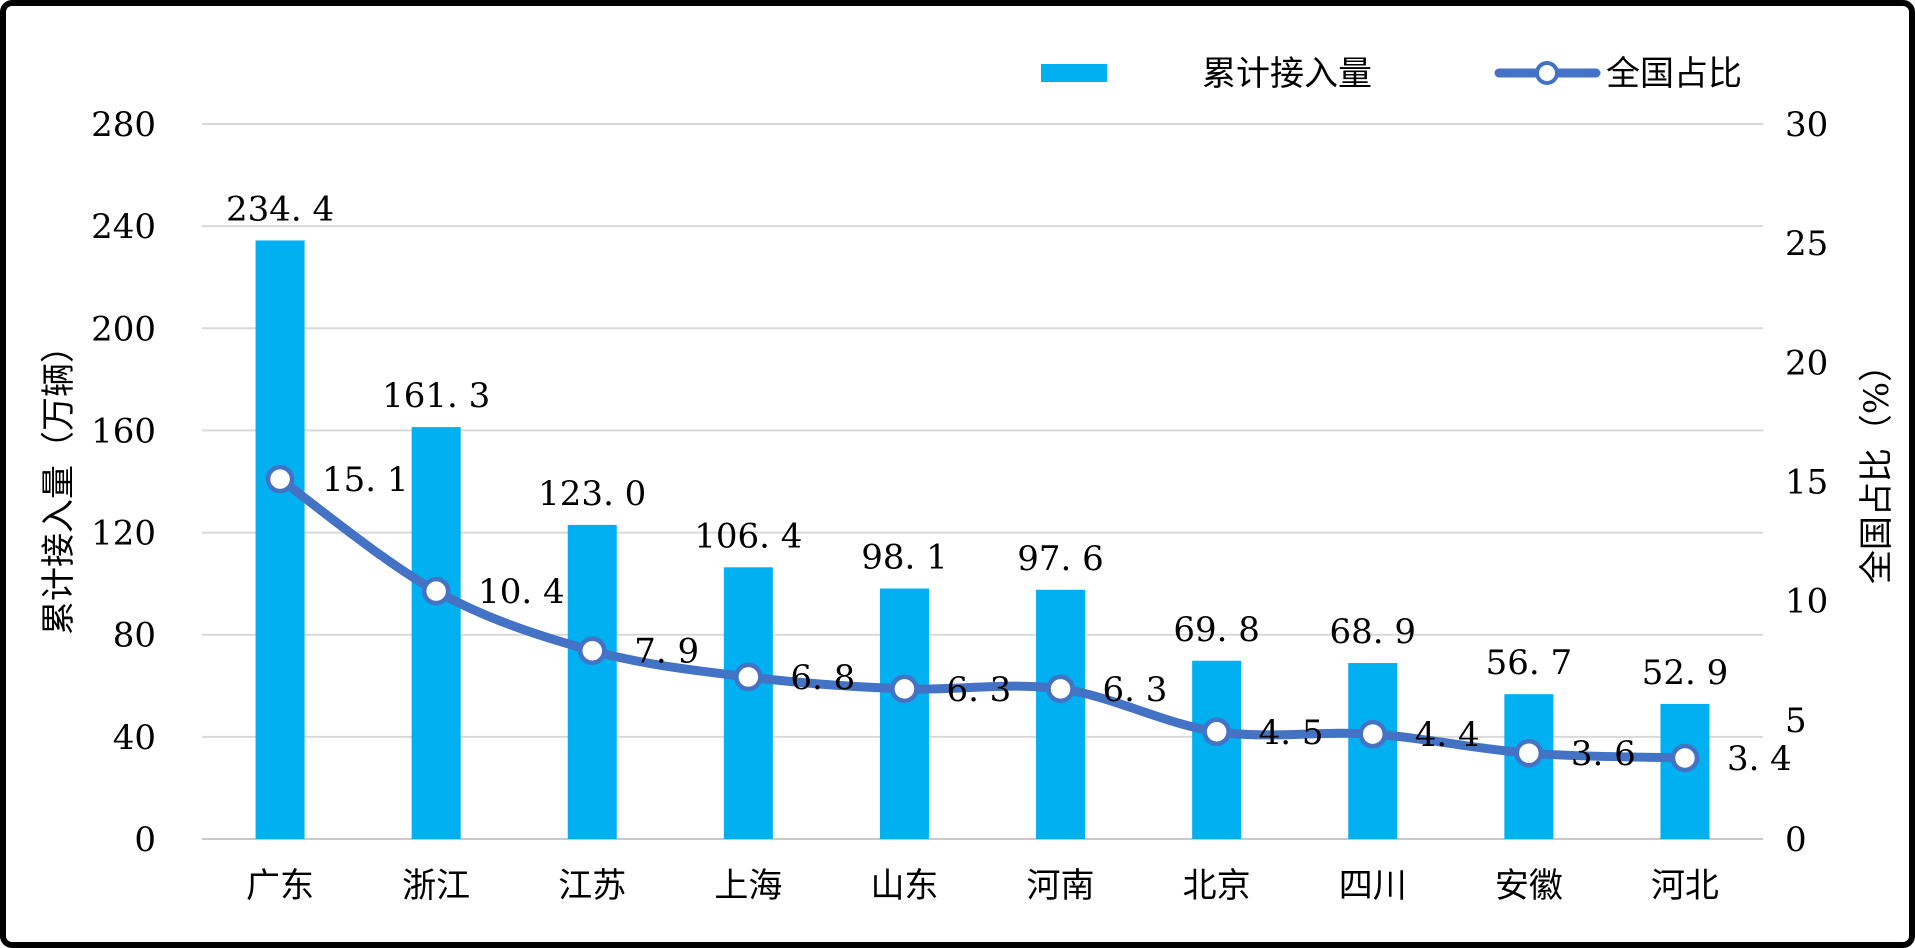 The height and width of the screenshot is (948, 1915). Describe the element at coordinates (123, 482) in the screenshot. I see `left-axis-ticks: 280 240 200 160 120 80 40 0` at that location.